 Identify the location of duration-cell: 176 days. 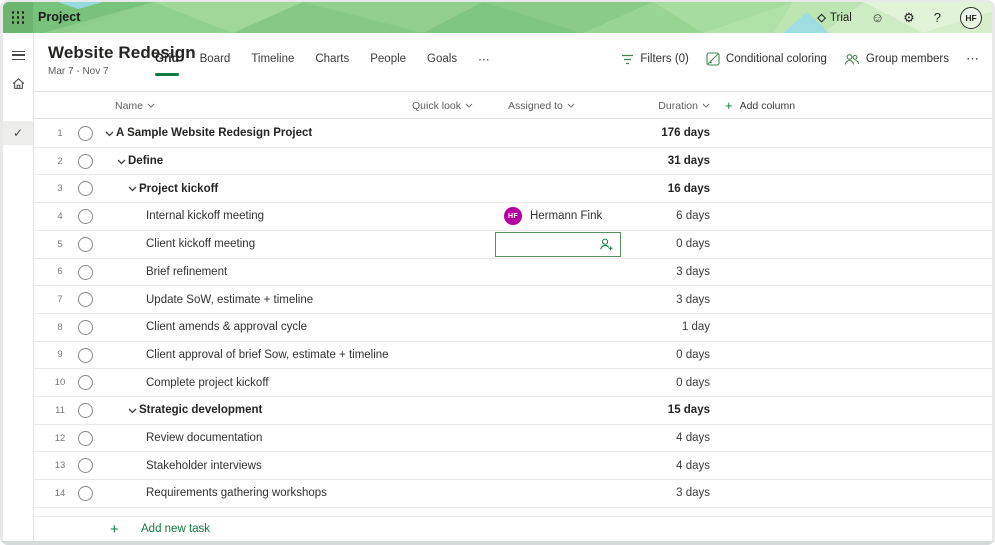
(685, 133).